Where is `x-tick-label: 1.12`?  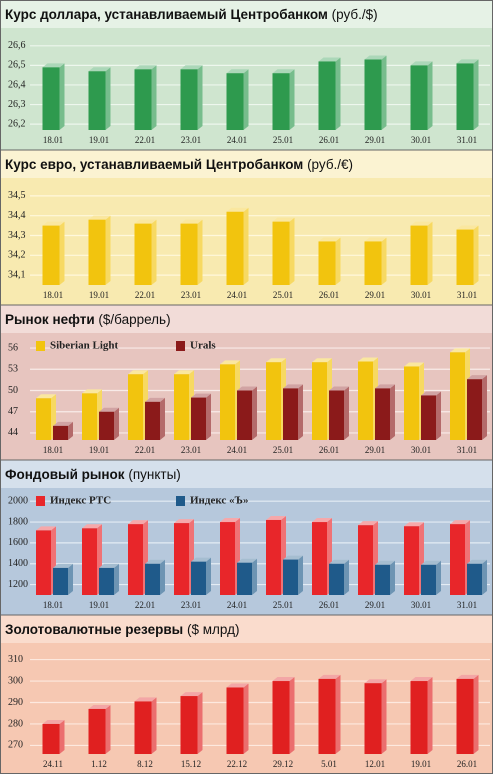
x-tick-label: 1.12 is located at coordinates (99, 764).